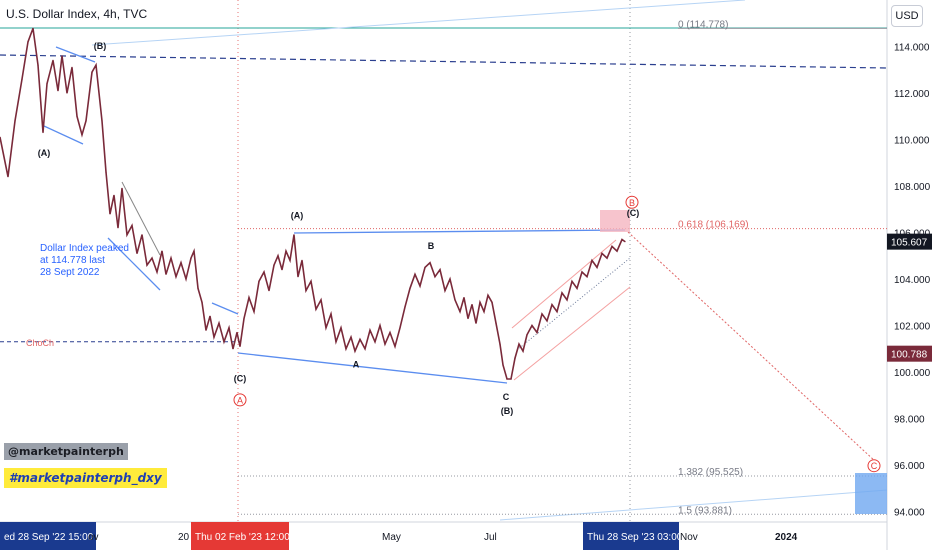 The height and width of the screenshot is (550, 932). I want to click on wave-circle-label-2: B, so click(632, 203).